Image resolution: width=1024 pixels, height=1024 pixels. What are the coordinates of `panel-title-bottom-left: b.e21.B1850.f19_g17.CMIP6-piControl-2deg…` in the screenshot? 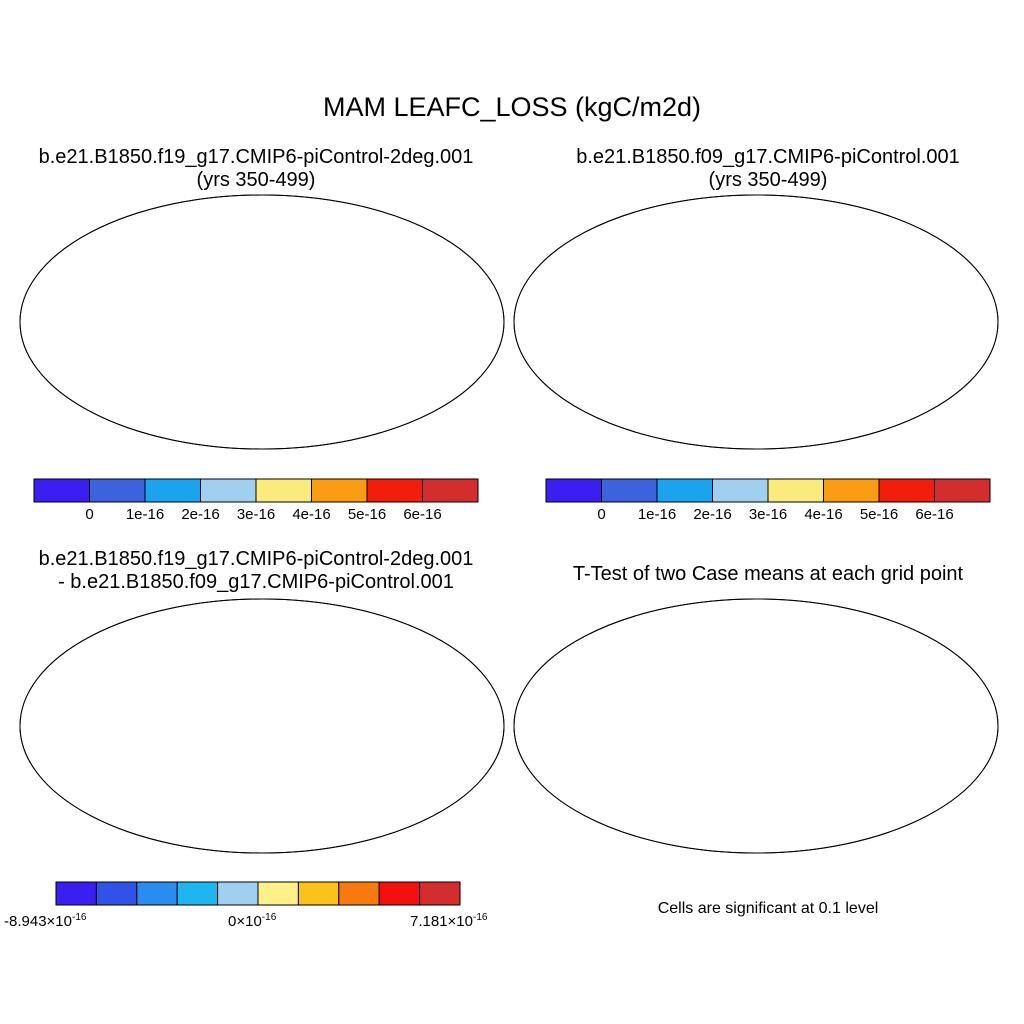 It's located at (256, 571).